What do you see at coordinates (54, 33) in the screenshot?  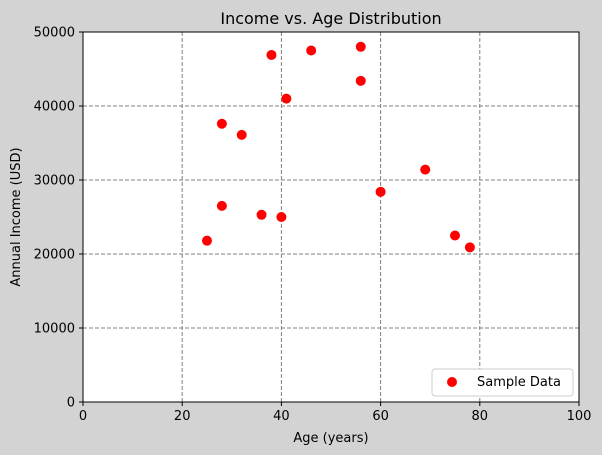 I see `y-tick-label: 50000` at bounding box center [54, 33].